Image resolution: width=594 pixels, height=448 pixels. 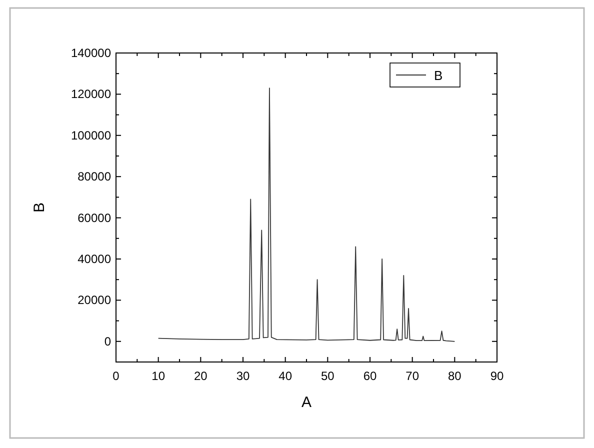 I want to click on x-tick-label: 40, so click(x=285, y=376).